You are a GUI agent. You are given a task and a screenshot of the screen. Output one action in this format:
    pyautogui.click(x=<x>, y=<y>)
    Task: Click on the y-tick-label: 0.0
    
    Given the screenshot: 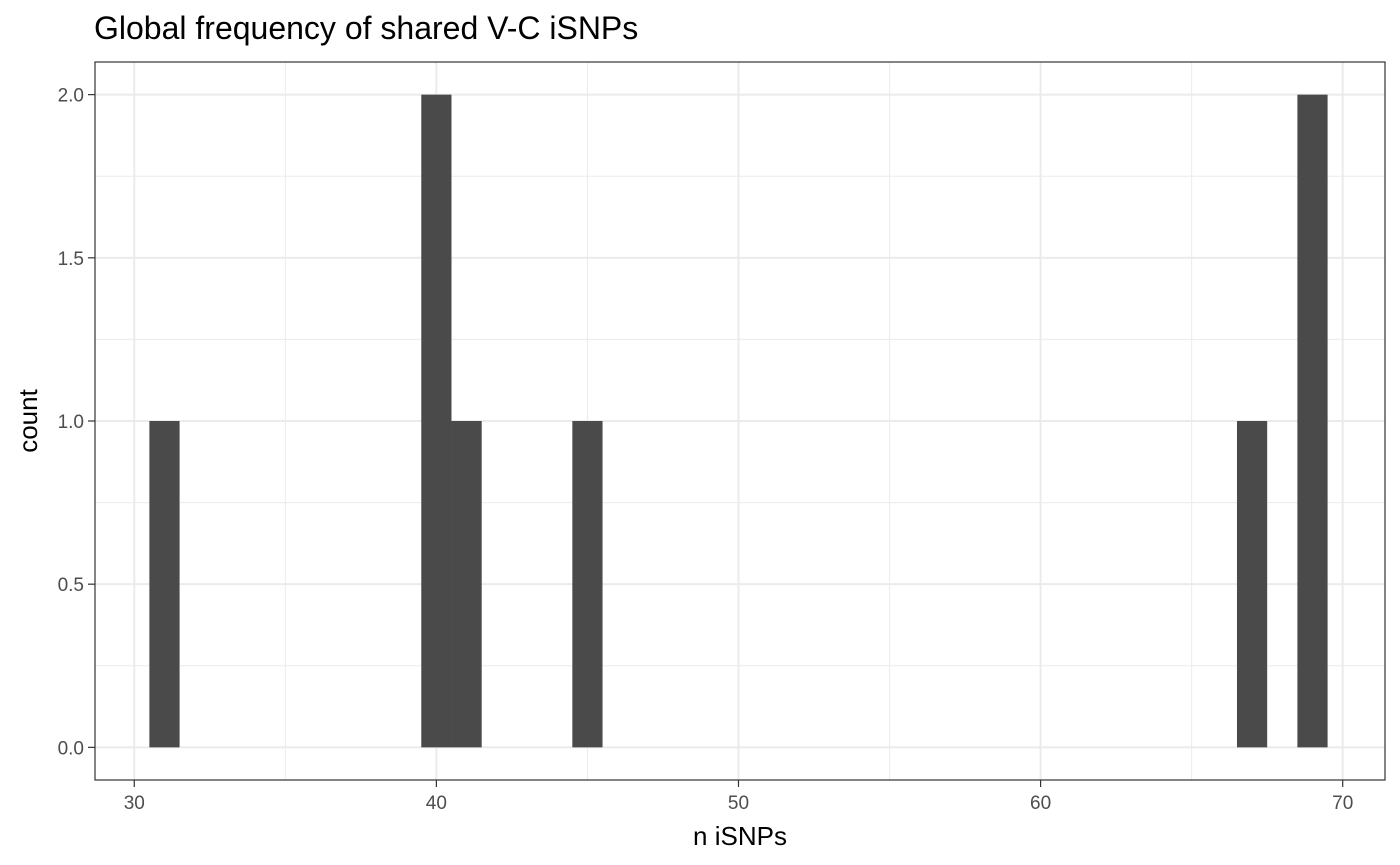 What is the action you would take?
    pyautogui.click(x=71, y=748)
    